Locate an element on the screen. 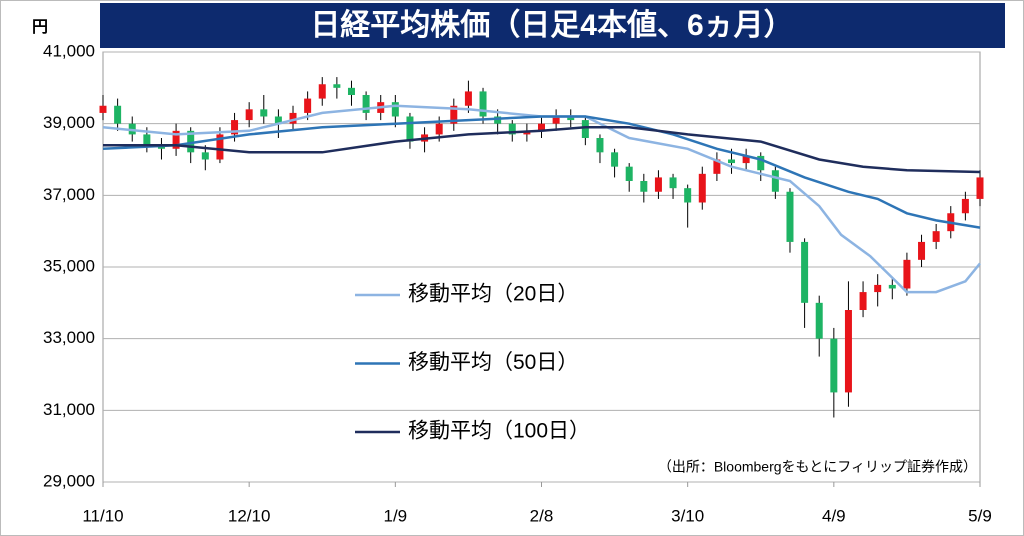 The height and width of the screenshot is (536, 1024). x-tick-label: 2/8 is located at coordinates (542, 515).